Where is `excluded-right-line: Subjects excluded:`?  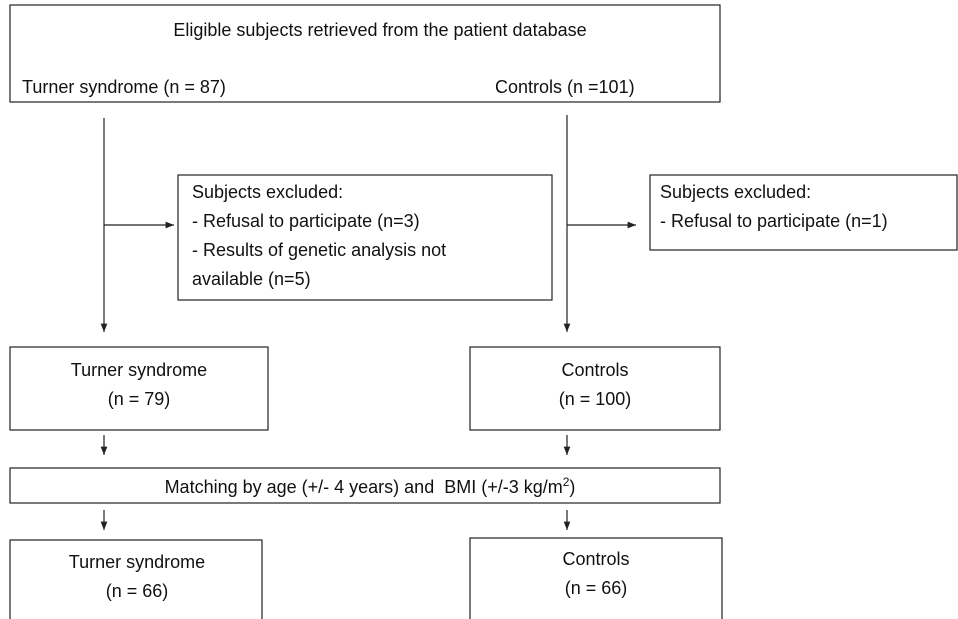
excluded-right-line: Subjects excluded: is located at coordinates (735, 192).